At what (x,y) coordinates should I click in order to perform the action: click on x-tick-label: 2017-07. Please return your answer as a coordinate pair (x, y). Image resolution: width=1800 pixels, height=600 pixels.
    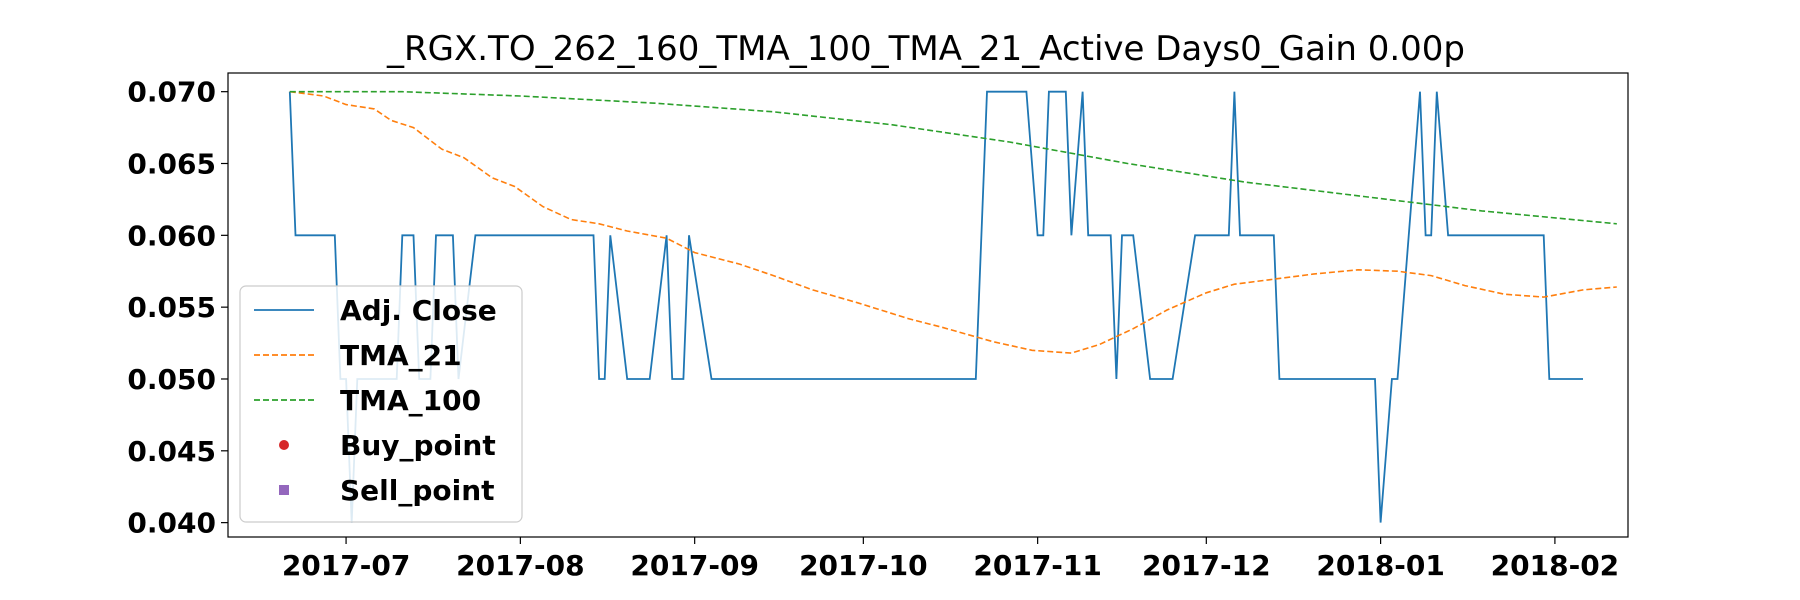
    Looking at the image, I should click on (346, 565).